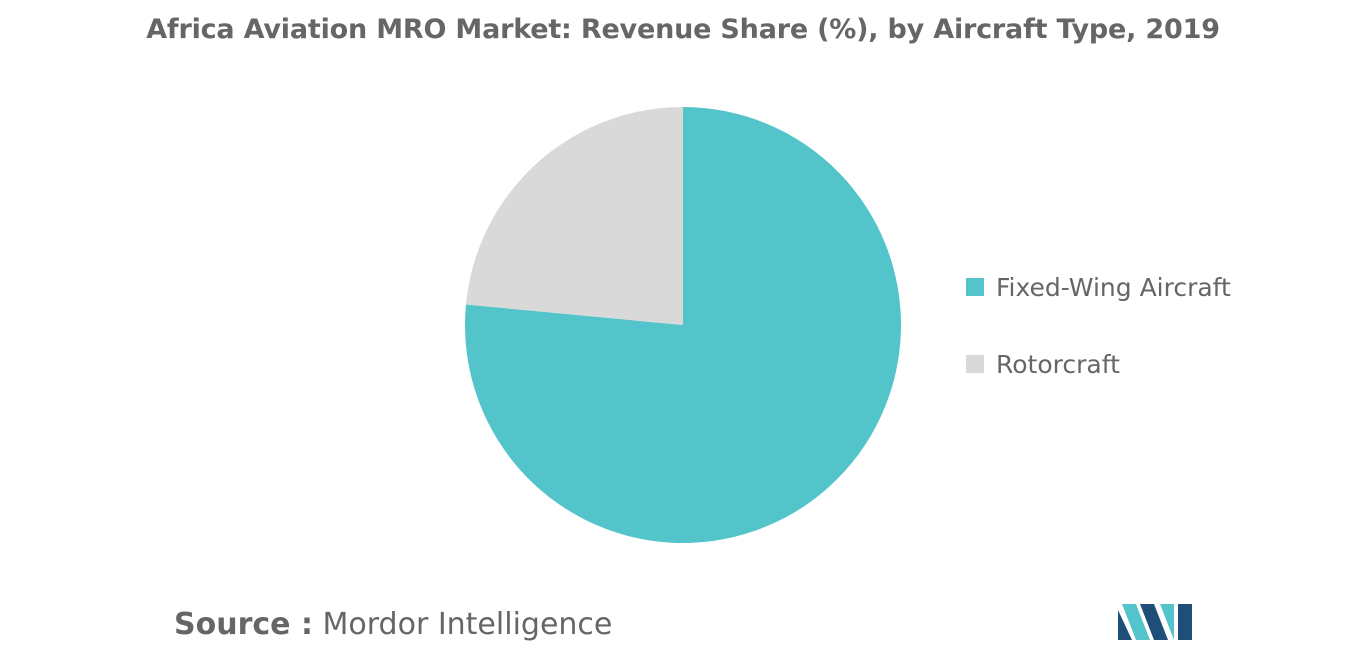 The image size is (1366, 655). What do you see at coordinates (574, 216) in the screenshot?
I see `pie-slice-rotorcraft` at bounding box center [574, 216].